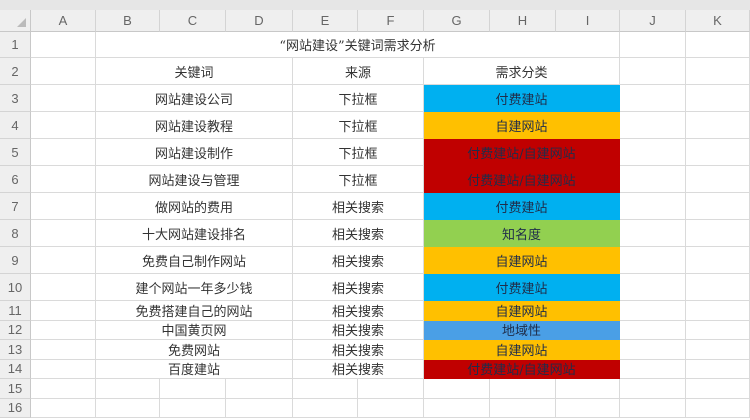  Describe the element at coordinates (15, 369) in the screenshot. I see `row-header-14: 14` at that location.